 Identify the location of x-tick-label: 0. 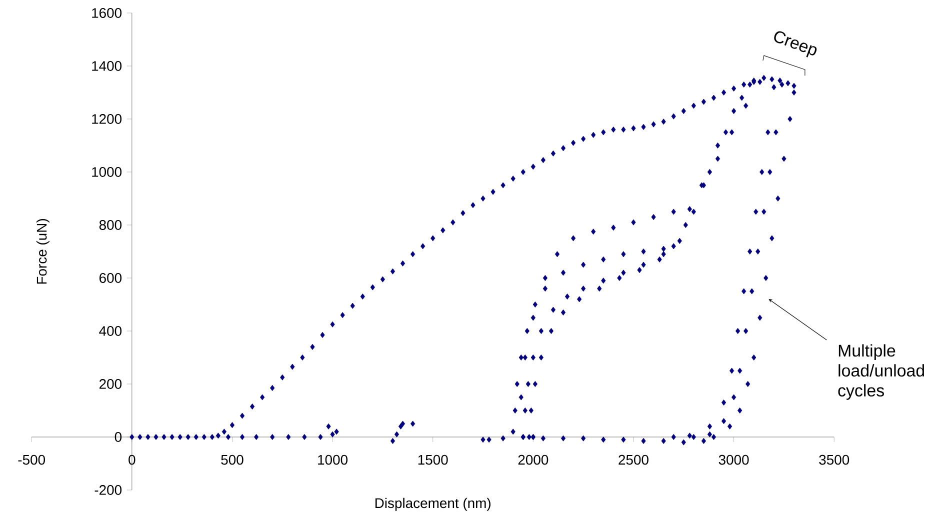
(132, 459).